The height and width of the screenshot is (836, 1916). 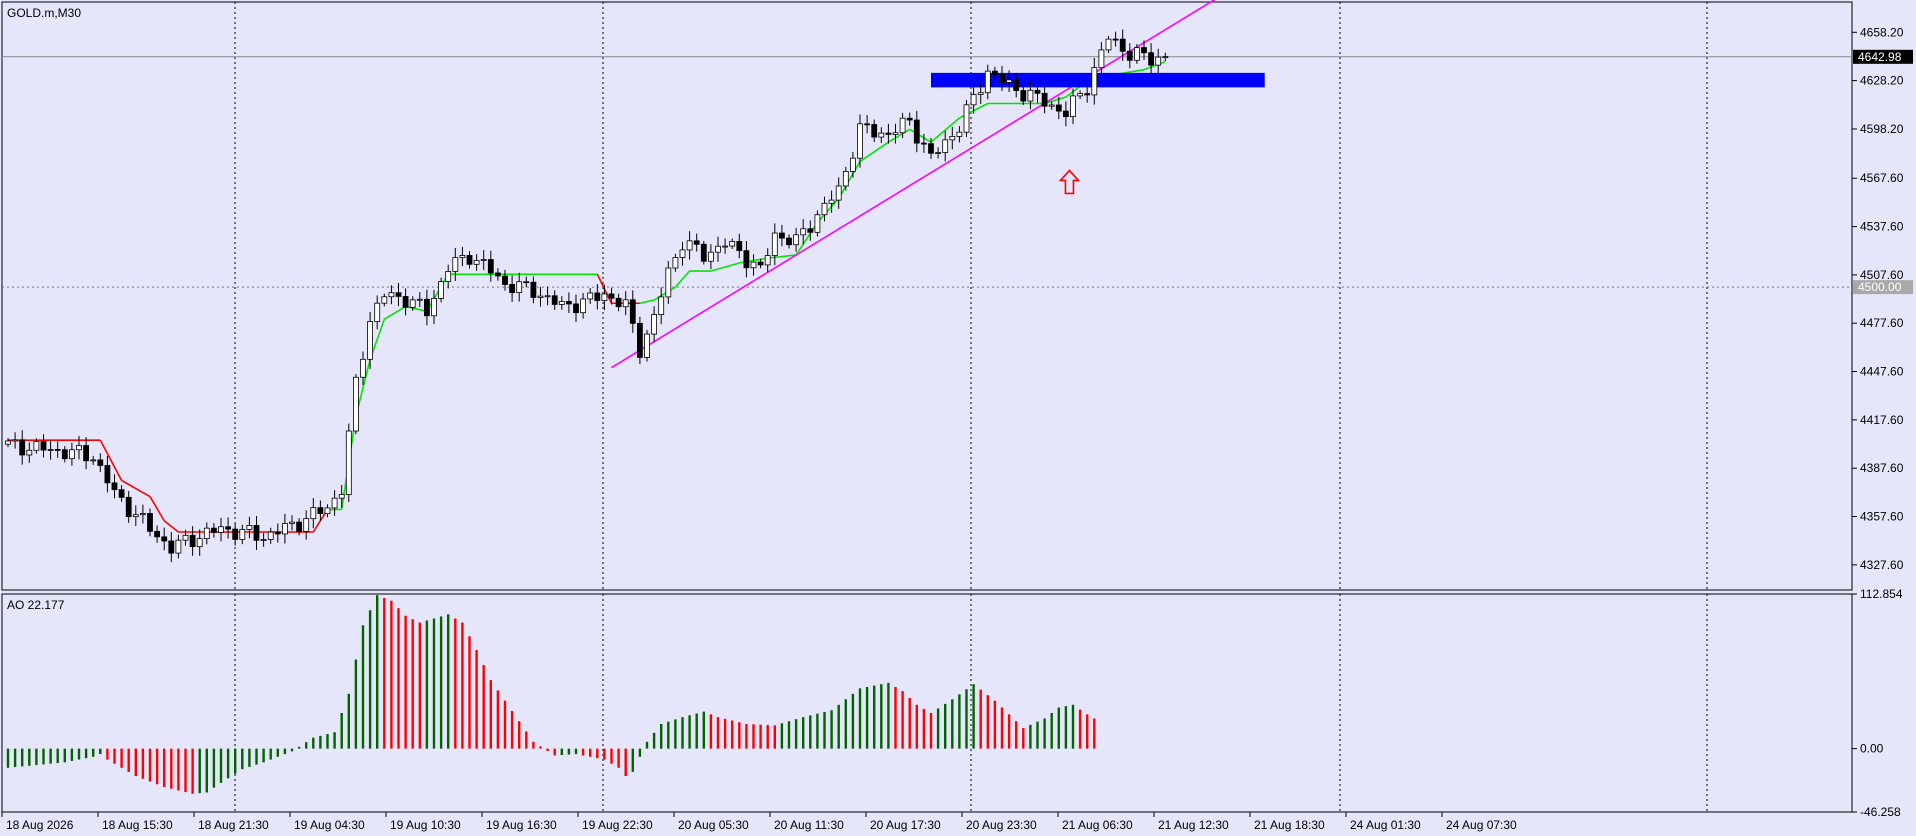 What do you see at coordinates (1880, 287) in the screenshot?
I see `price-level-label: 4500.00` at bounding box center [1880, 287].